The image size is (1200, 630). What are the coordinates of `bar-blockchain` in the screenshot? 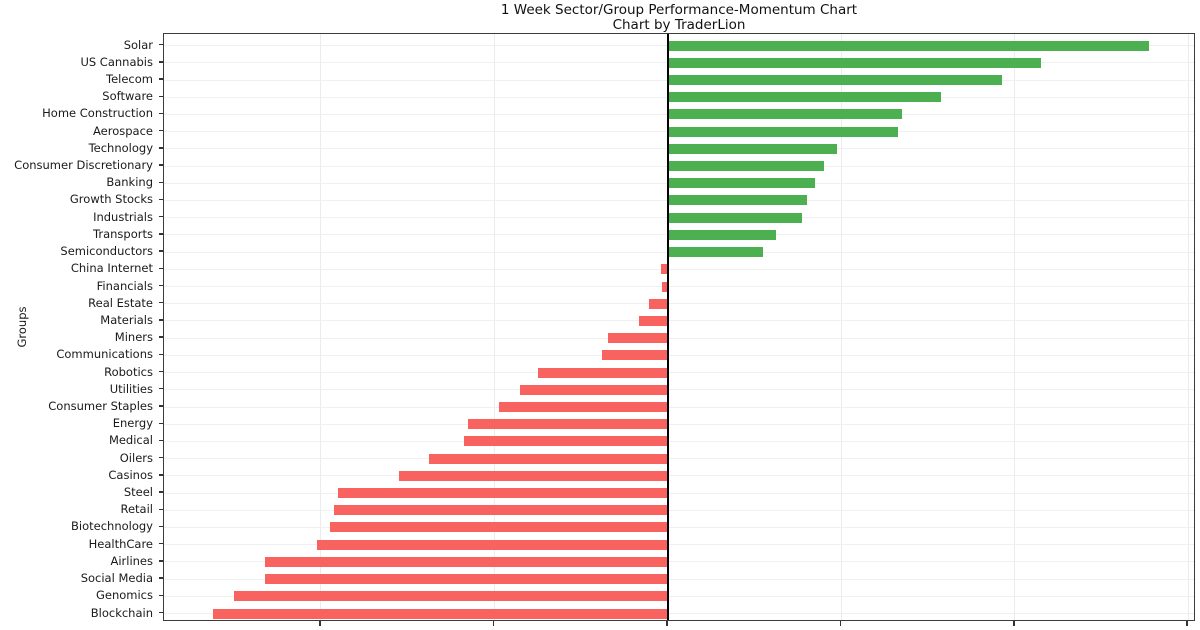 It's located at (440, 613).